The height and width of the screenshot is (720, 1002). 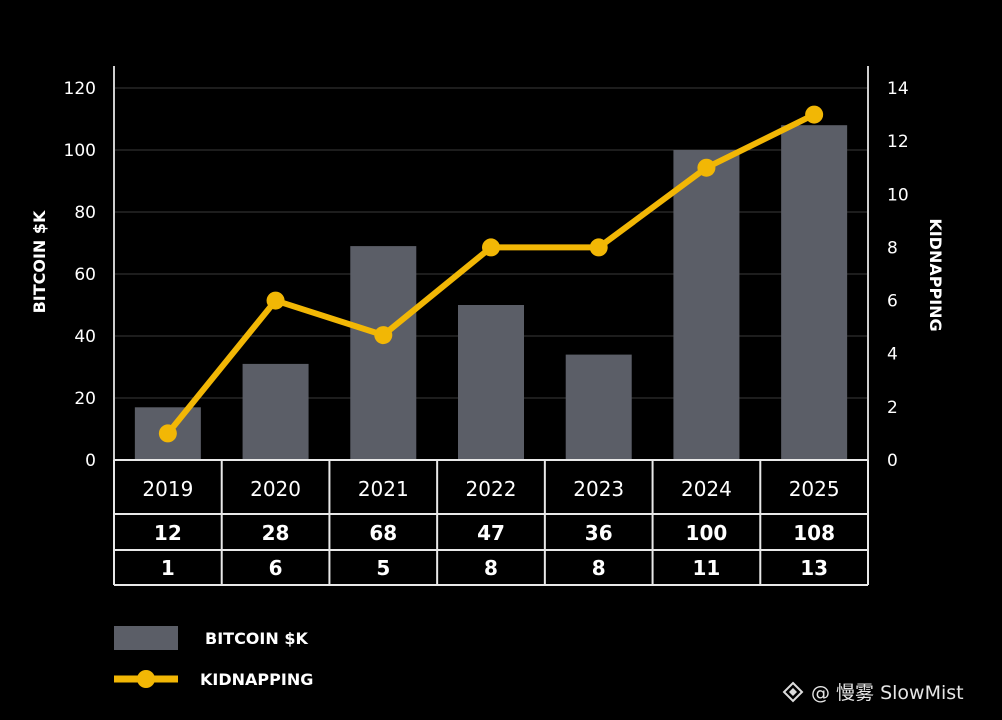 I want to click on watermark-text: @ 慢雾 SlowMist, so click(x=887, y=693).